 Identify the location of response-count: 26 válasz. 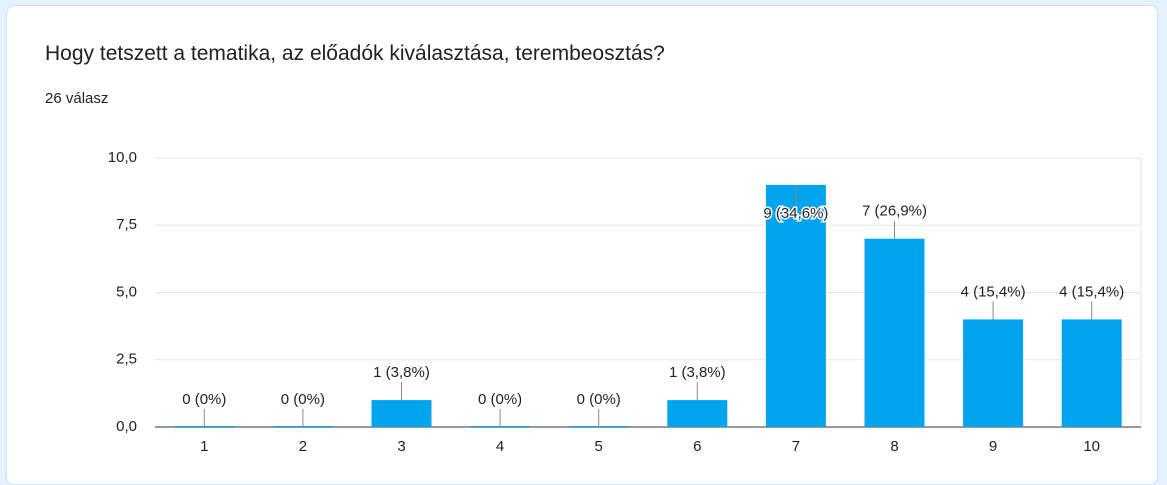
(77, 98).